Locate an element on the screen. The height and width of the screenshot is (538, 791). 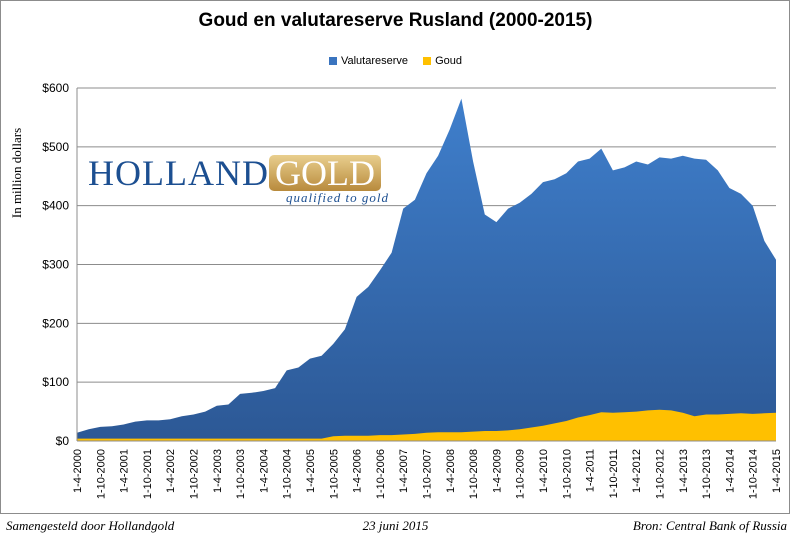
x-tick-label: 1-4-2008 is located at coordinates (451, 471).